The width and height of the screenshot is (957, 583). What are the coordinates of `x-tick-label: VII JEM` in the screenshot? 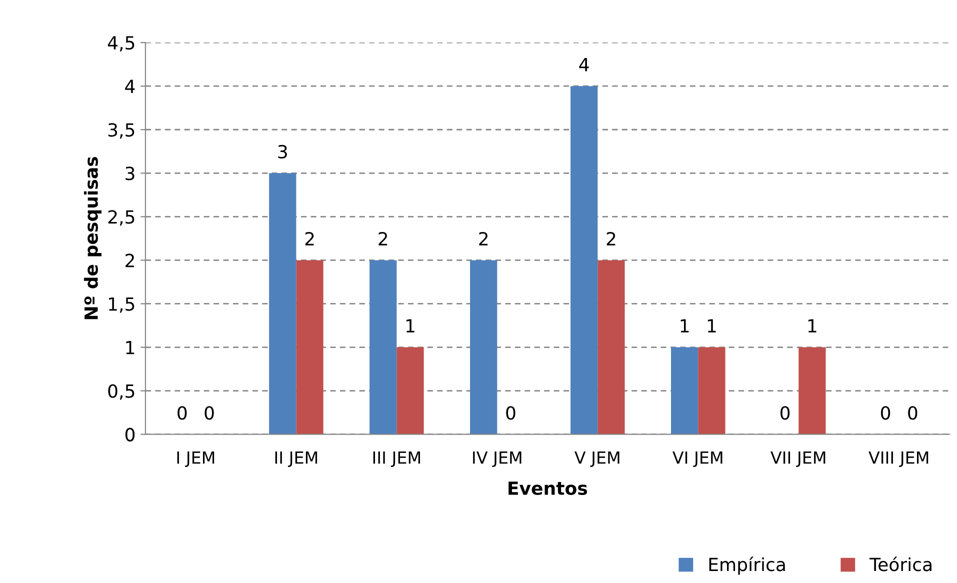 It's located at (798, 459).